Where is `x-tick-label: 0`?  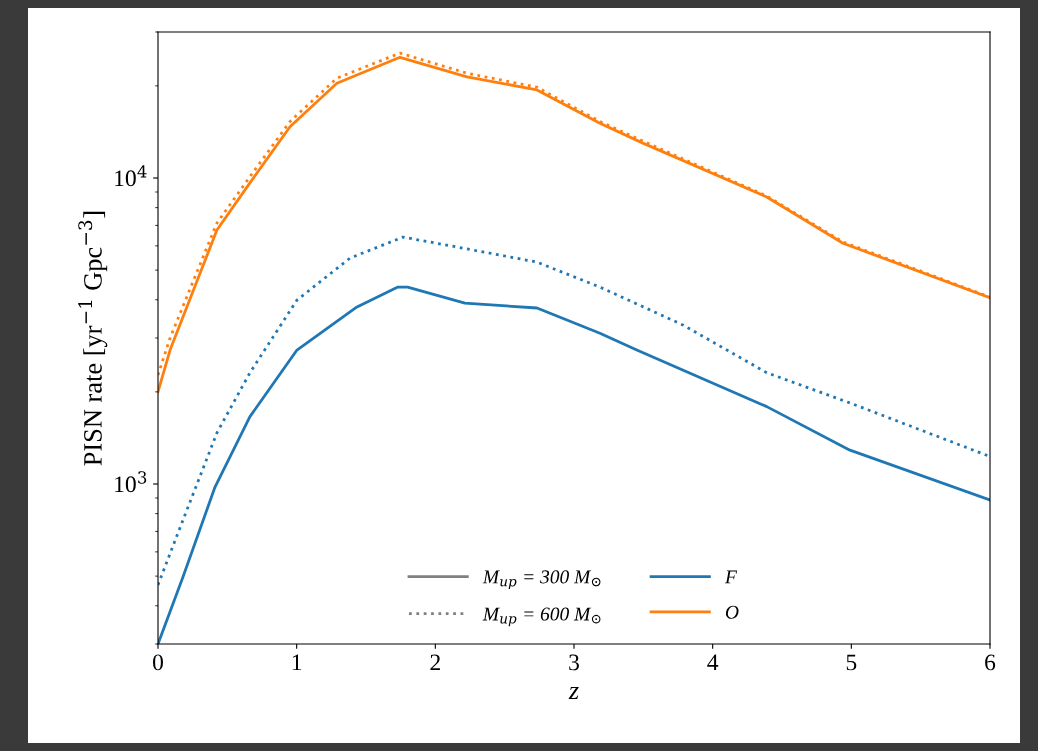 x-tick-label: 0 is located at coordinates (158, 662).